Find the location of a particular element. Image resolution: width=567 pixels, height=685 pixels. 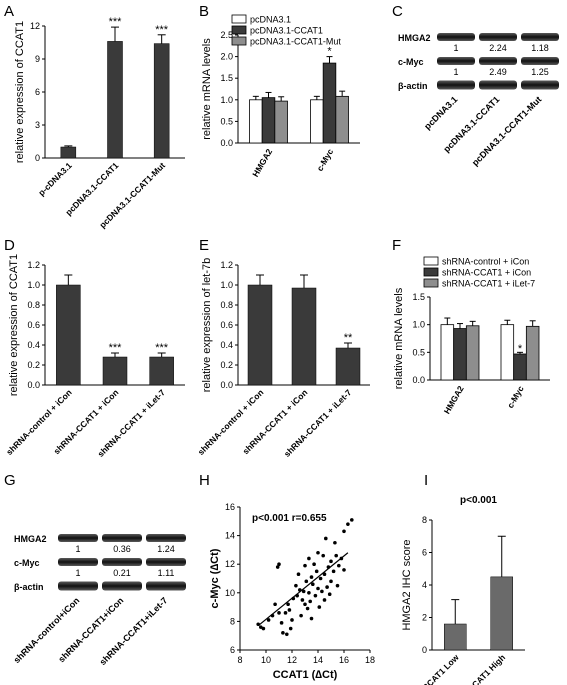

blot-lane-label: pcDNA3.1 is located at coordinates (440, 112).